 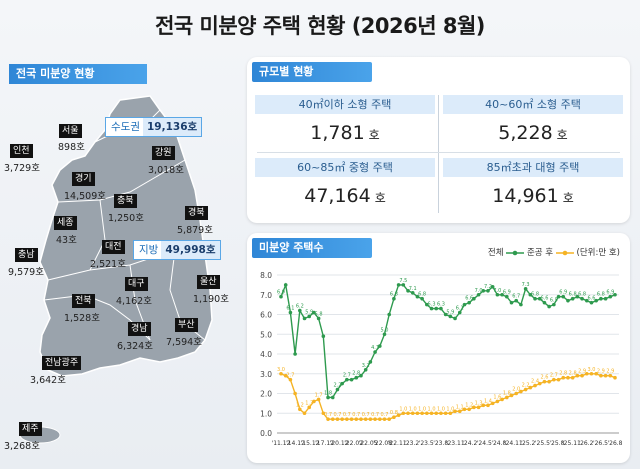 I want to click on y-tick-label: 4.0, so click(x=266, y=354).